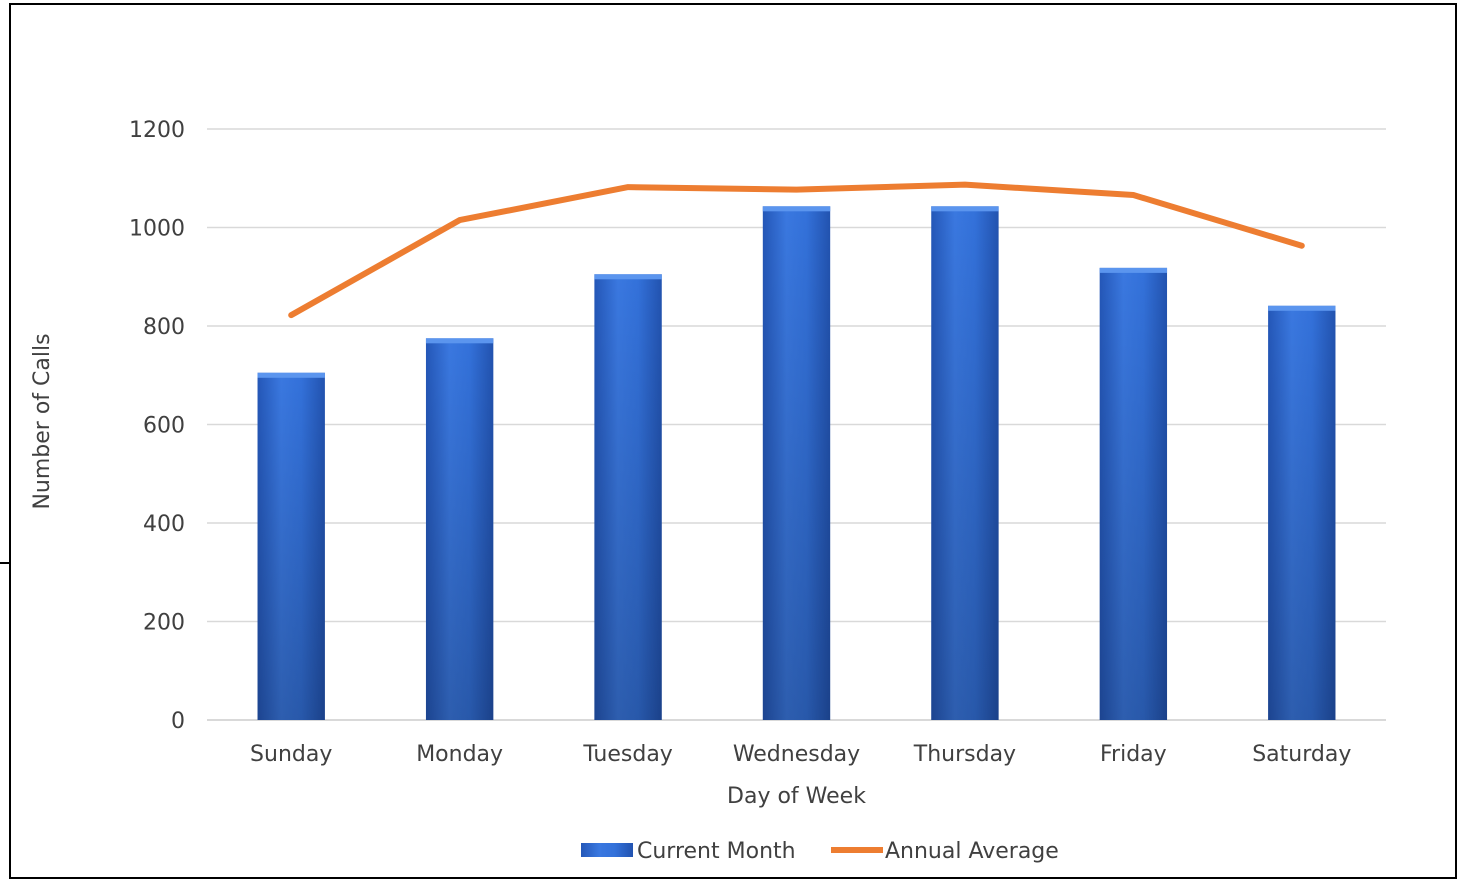 The width and height of the screenshot is (1463, 879). What do you see at coordinates (796, 796) in the screenshot?
I see `x-axis-title: Day of Week` at bounding box center [796, 796].